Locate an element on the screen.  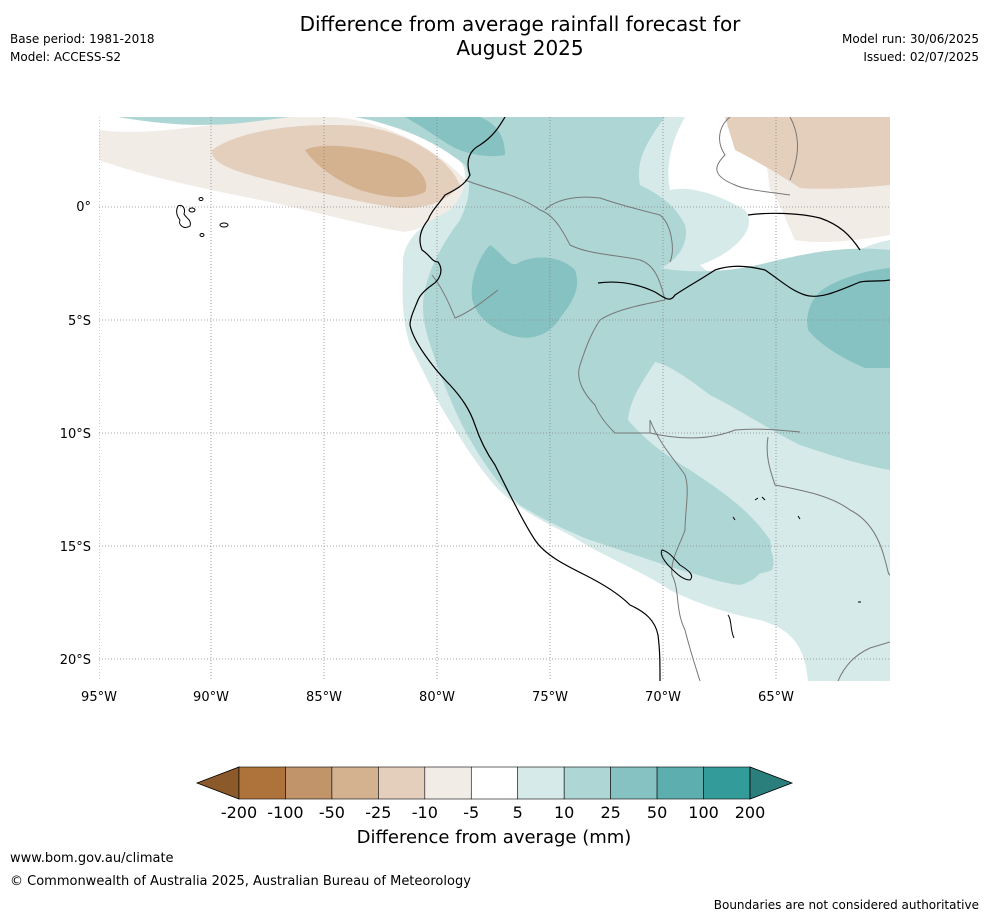
colorbar-tick-label: 50 is located at coordinates (657, 812).